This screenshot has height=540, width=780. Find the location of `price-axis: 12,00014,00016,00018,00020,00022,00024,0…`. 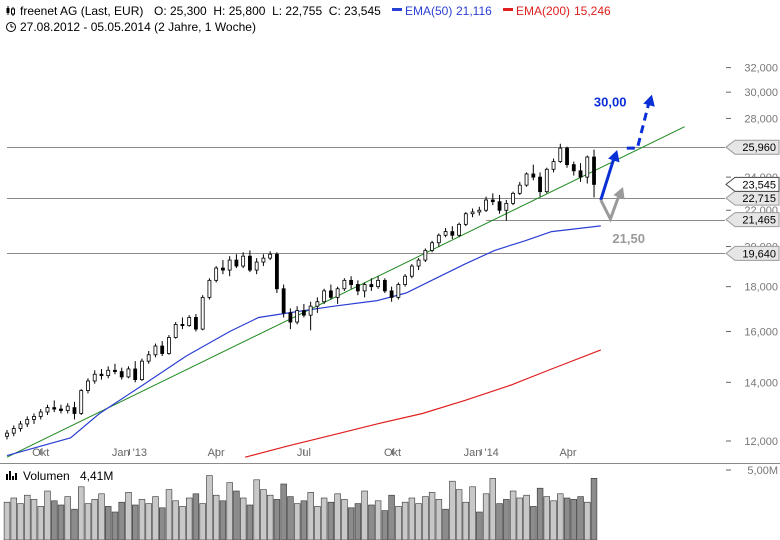

price-axis: 12,00014,00016,00018,00020,00022,00024,0… is located at coordinates (752, 255).